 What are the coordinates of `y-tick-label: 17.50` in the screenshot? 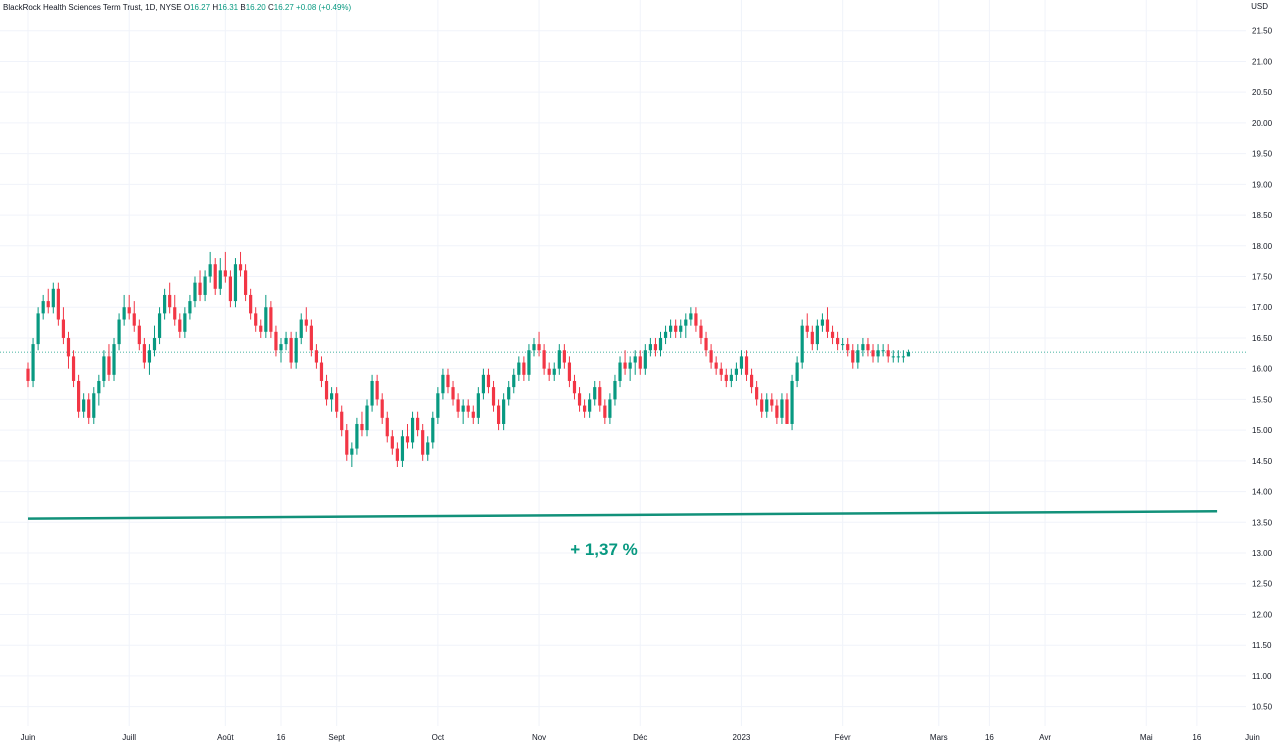 It's located at (1262, 277).